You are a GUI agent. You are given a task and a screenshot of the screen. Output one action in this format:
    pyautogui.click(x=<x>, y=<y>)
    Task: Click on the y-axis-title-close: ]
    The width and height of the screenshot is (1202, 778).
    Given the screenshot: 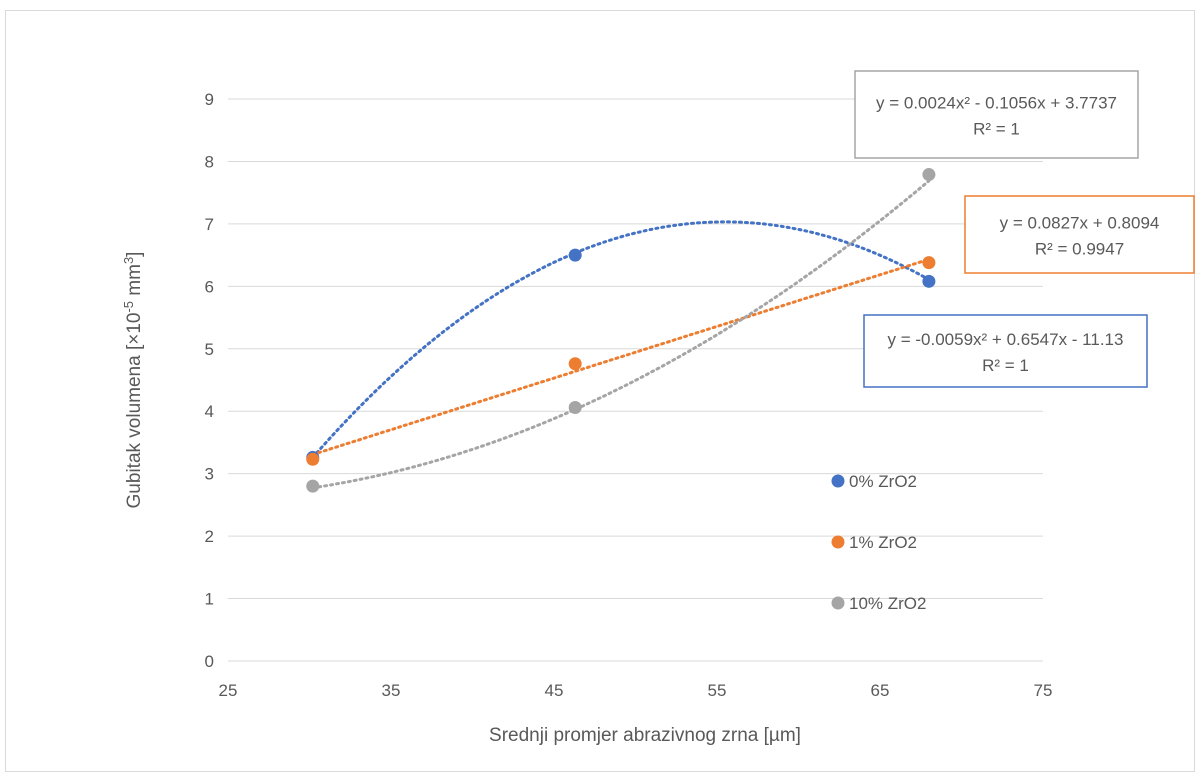 What is the action you would take?
    pyautogui.click(x=134, y=254)
    